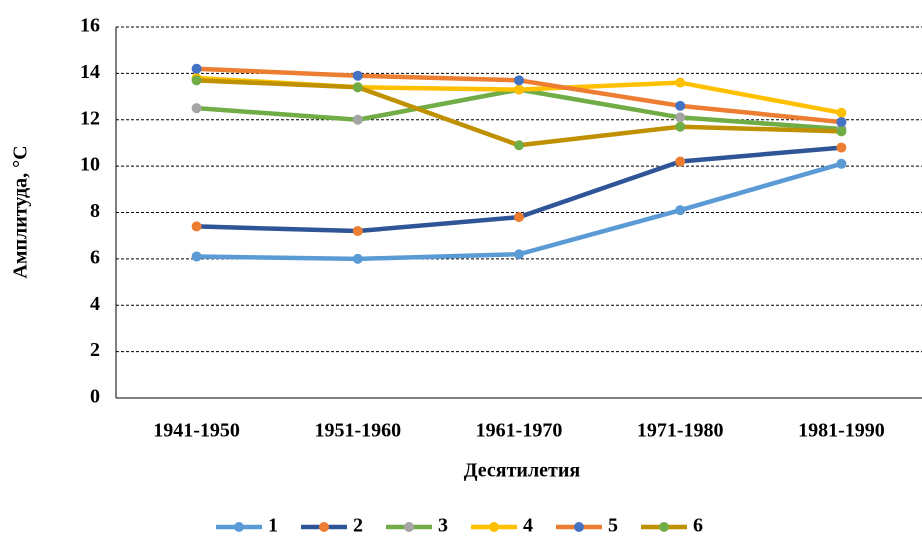  What do you see at coordinates (841, 431) in the screenshot?
I see `x-tick-label: 1981-1990` at bounding box center [841, 431].